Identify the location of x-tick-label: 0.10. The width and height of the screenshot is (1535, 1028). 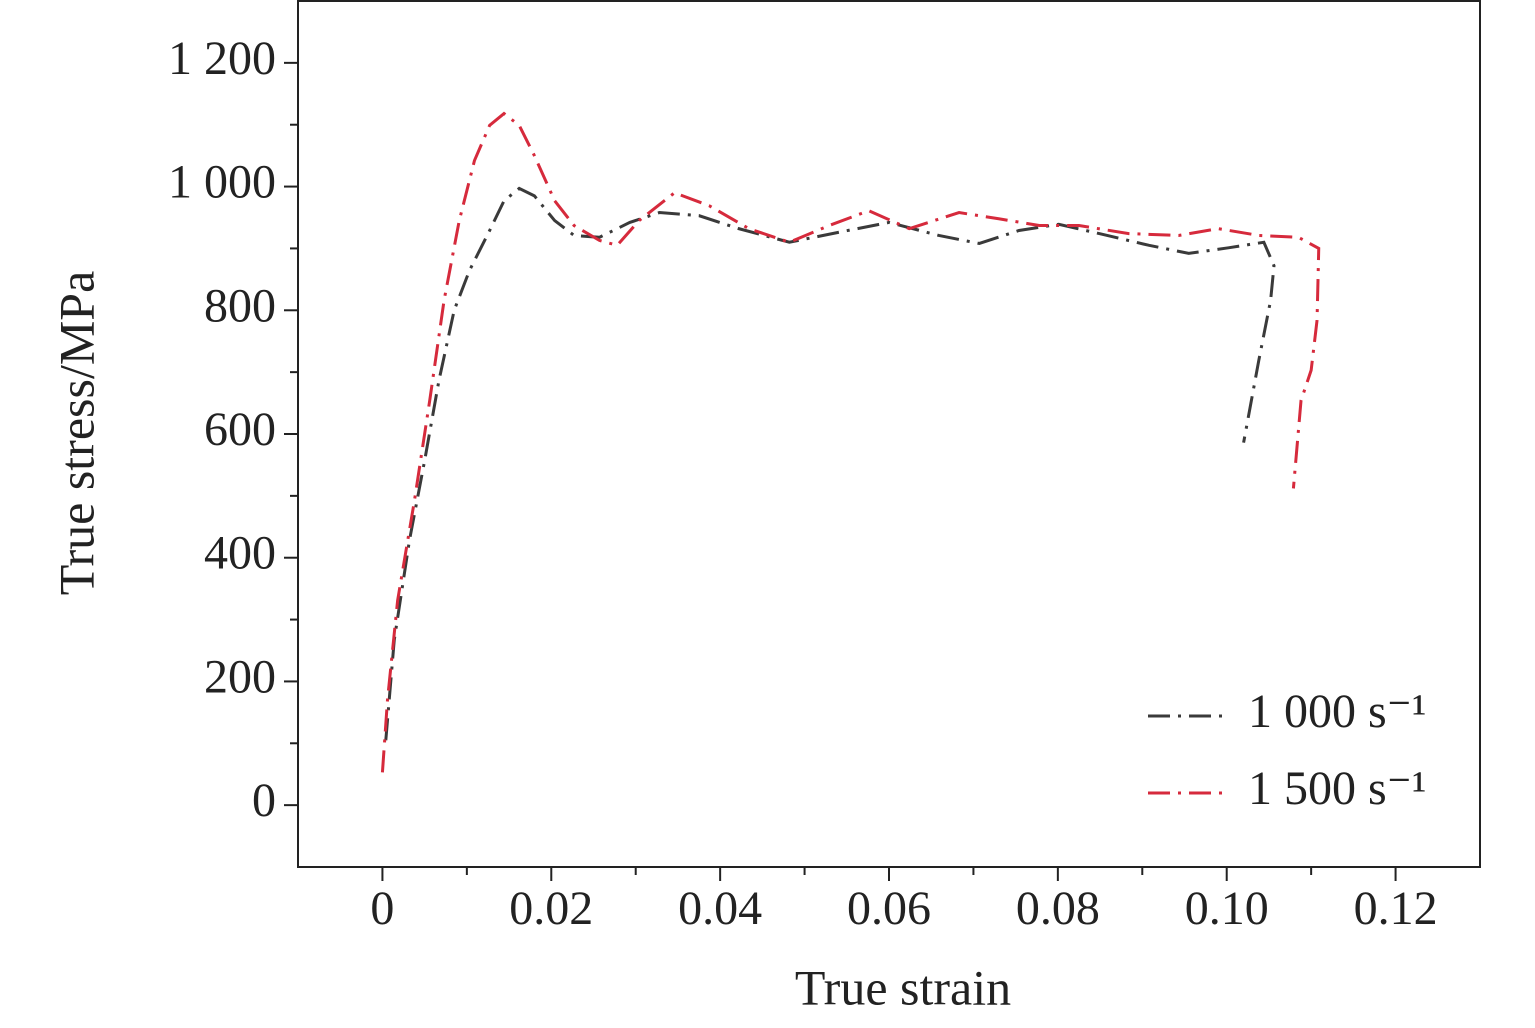
(1227, 908).